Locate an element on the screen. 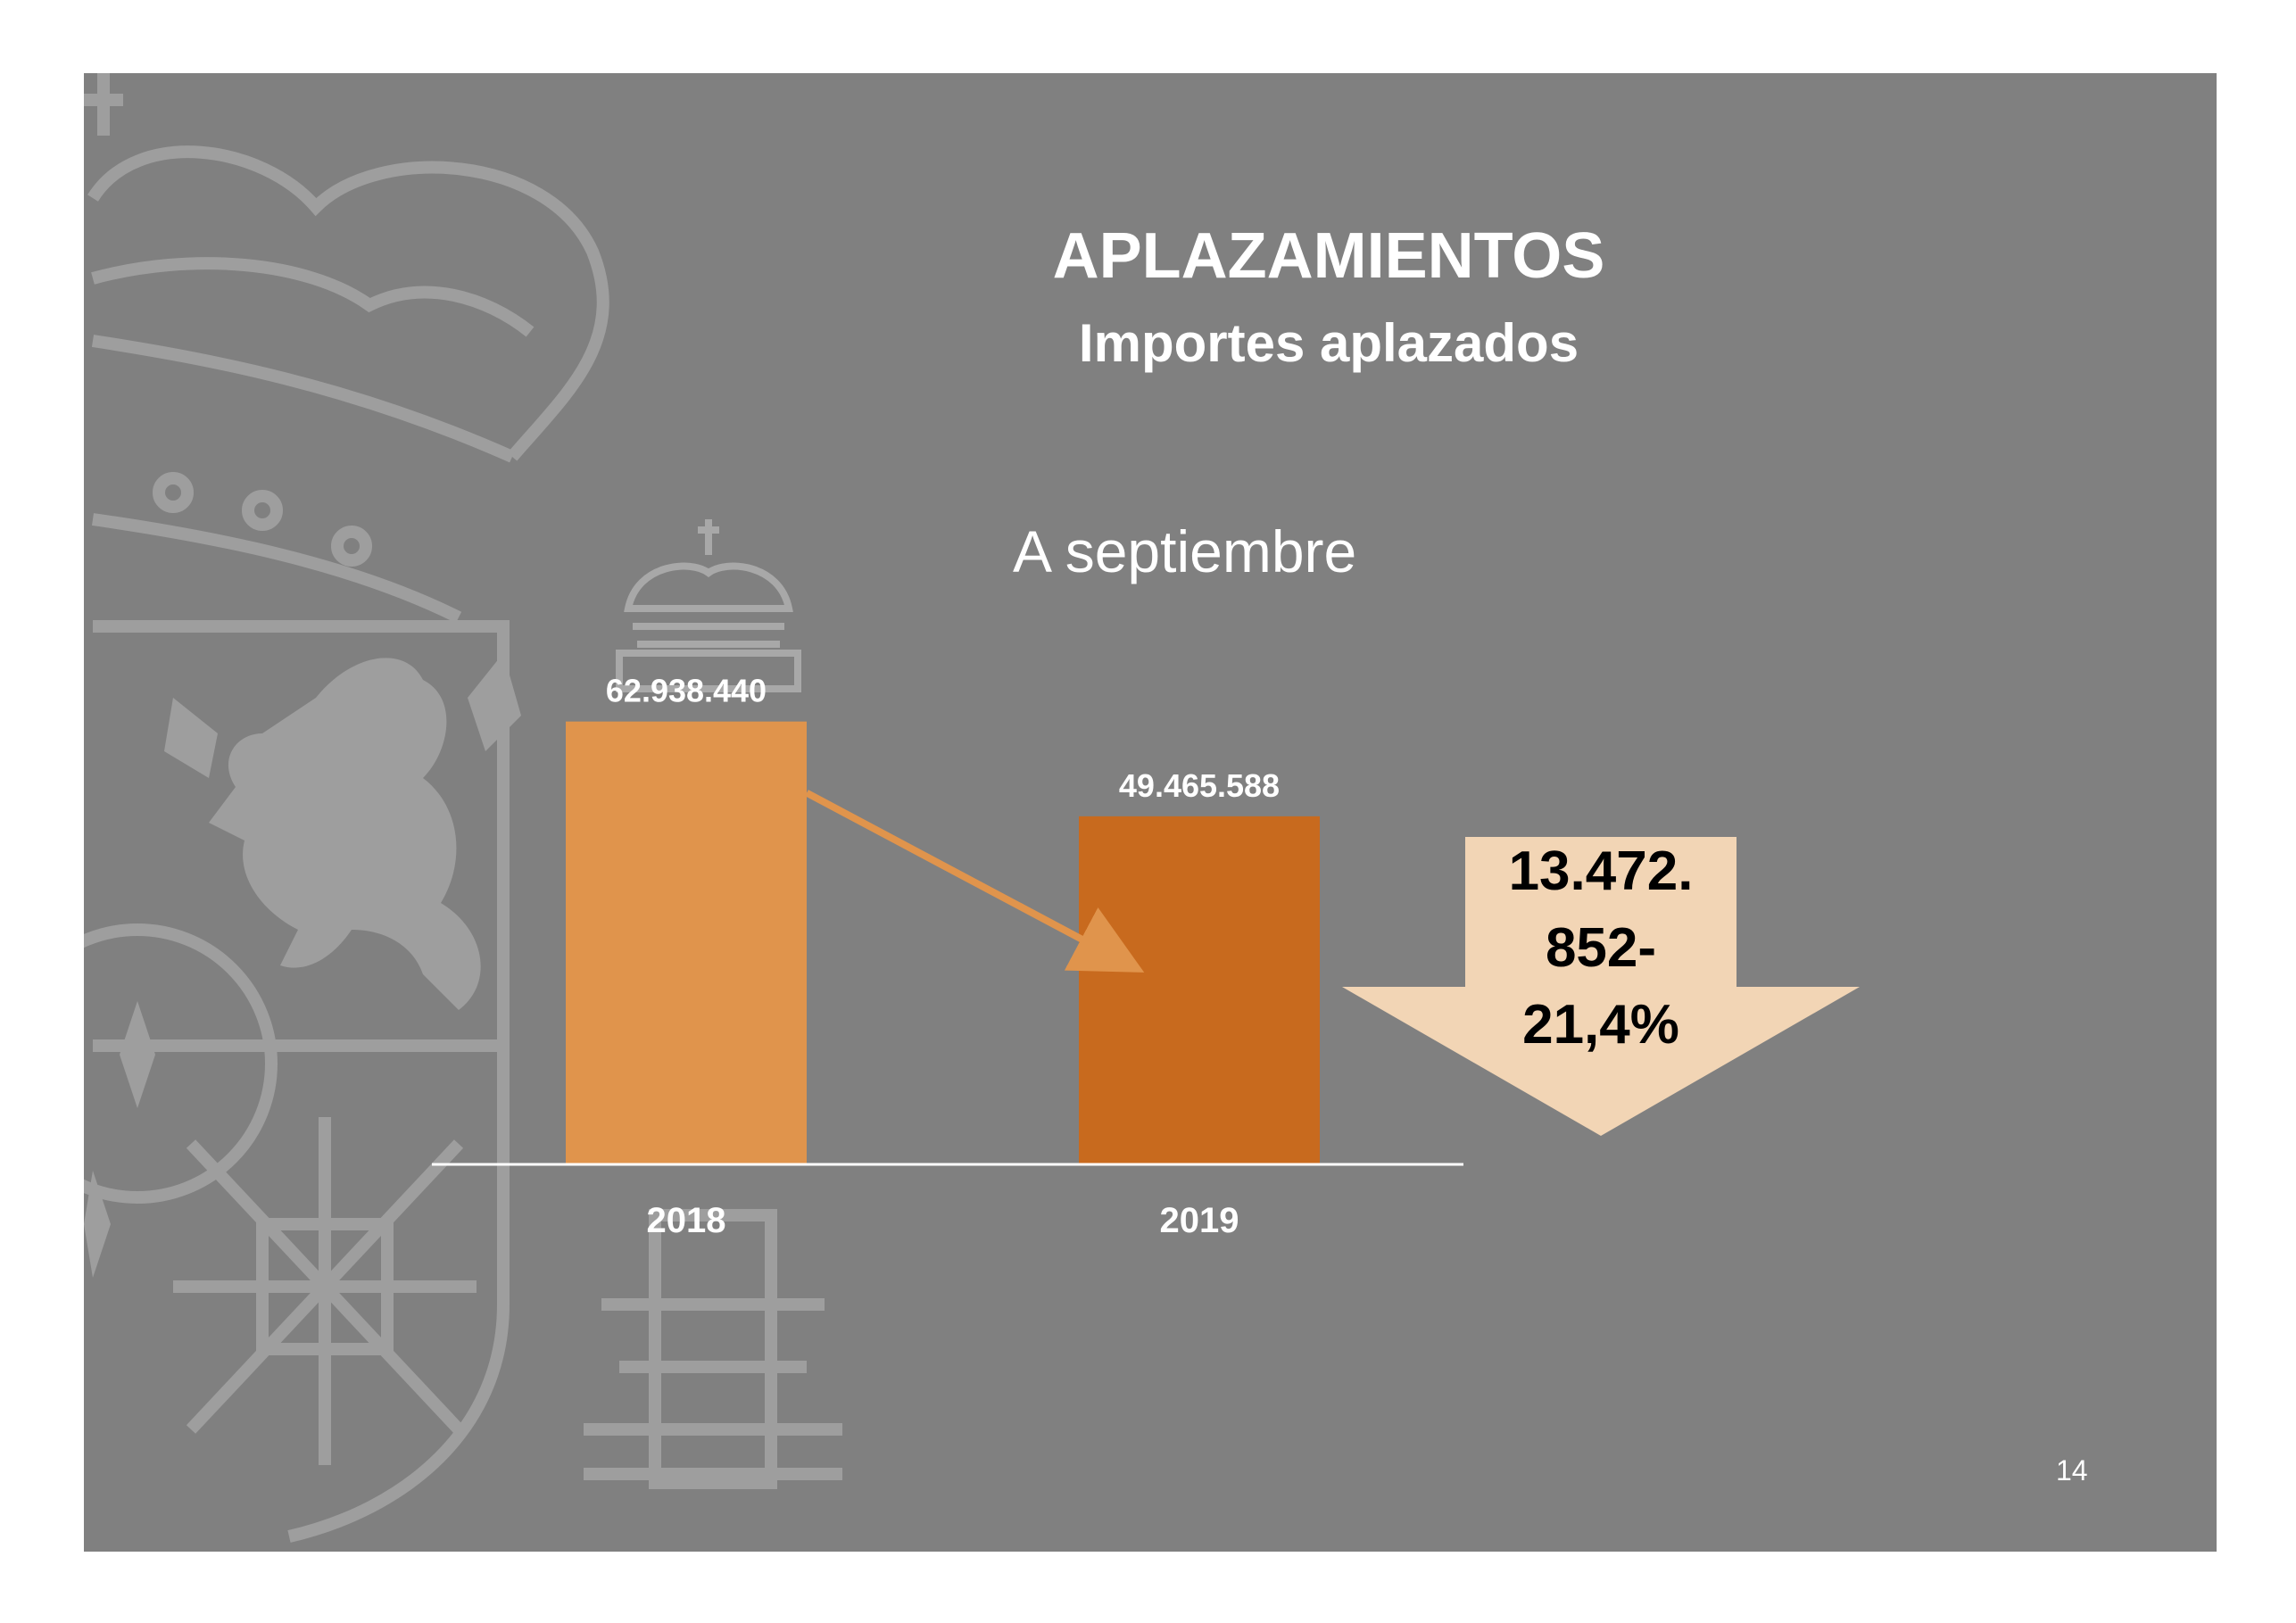 This screenshot has height=1623, width=2296. slide-subtitle: Importes aplazados is located at coordinates (1328, 343).